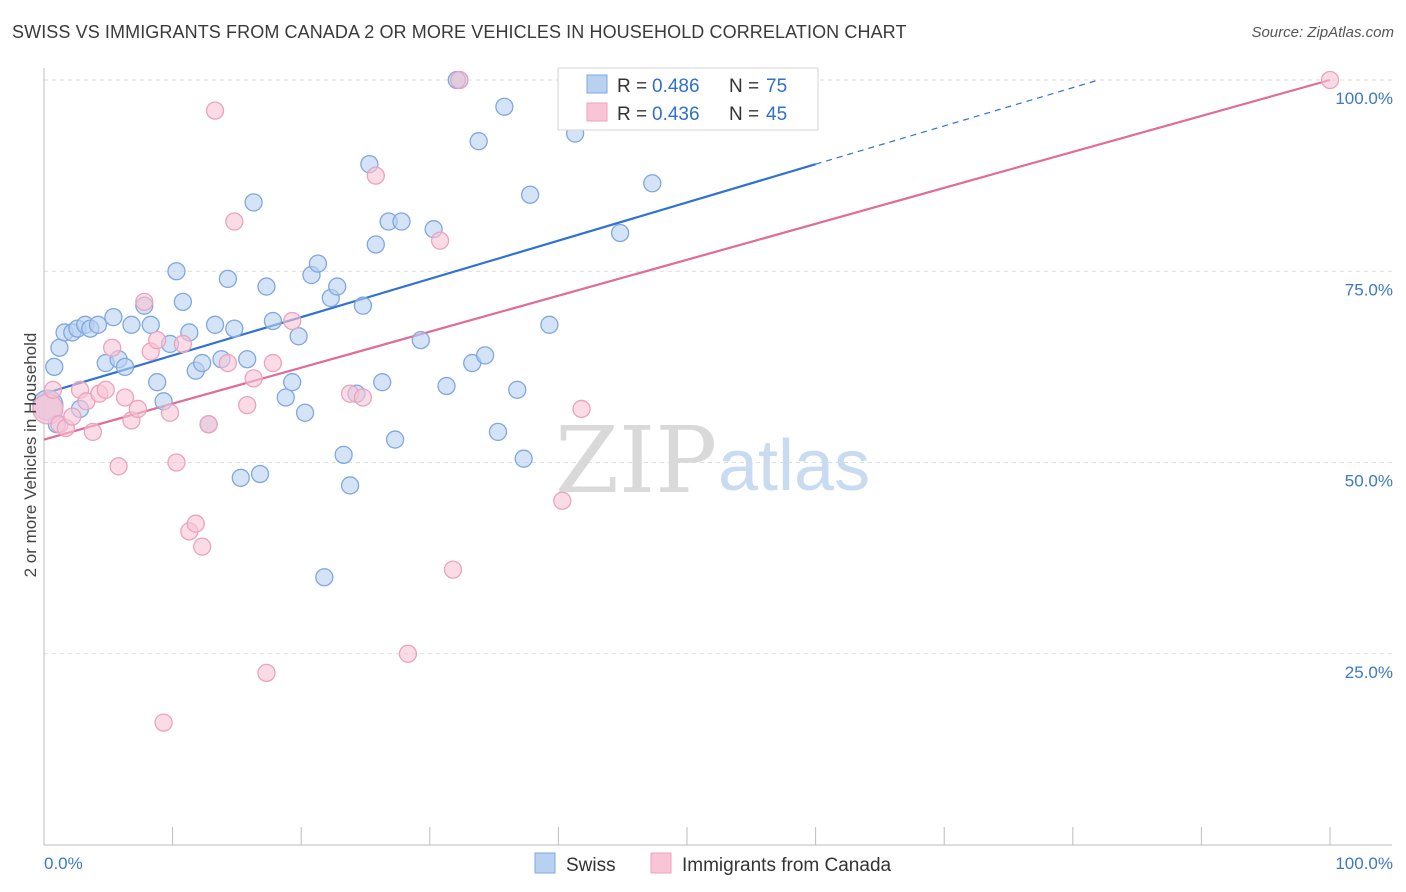 This screenshot has height=892, width=1406. Describe the element at coordinates (636, 460) in the screenshot. I see `watermark-zip: ZIP` at that location.